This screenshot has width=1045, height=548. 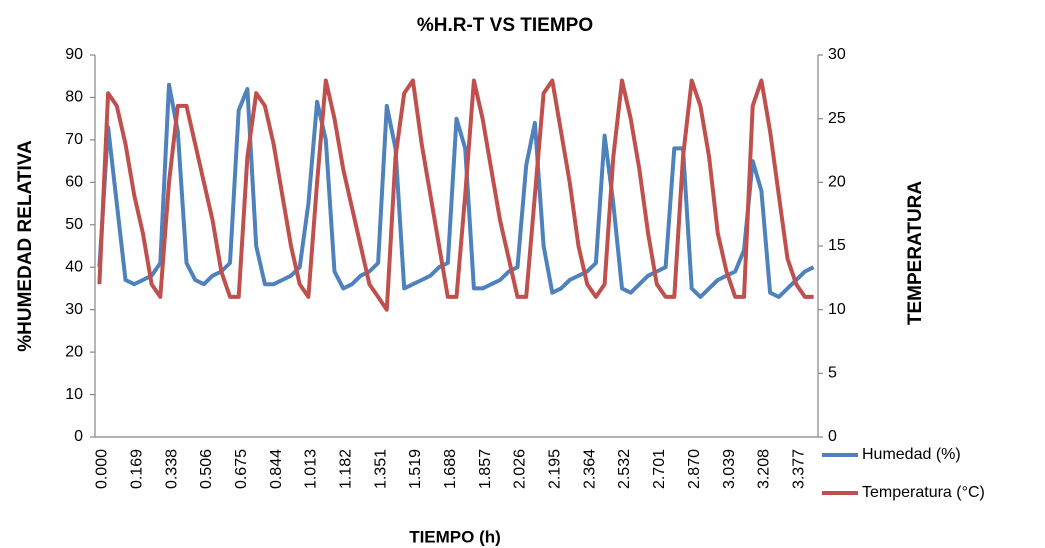 What do you see at coordinates (171, 469) in the screenshot?
I see `x-tick-label: 0.338` at bounding box center [171, 469].